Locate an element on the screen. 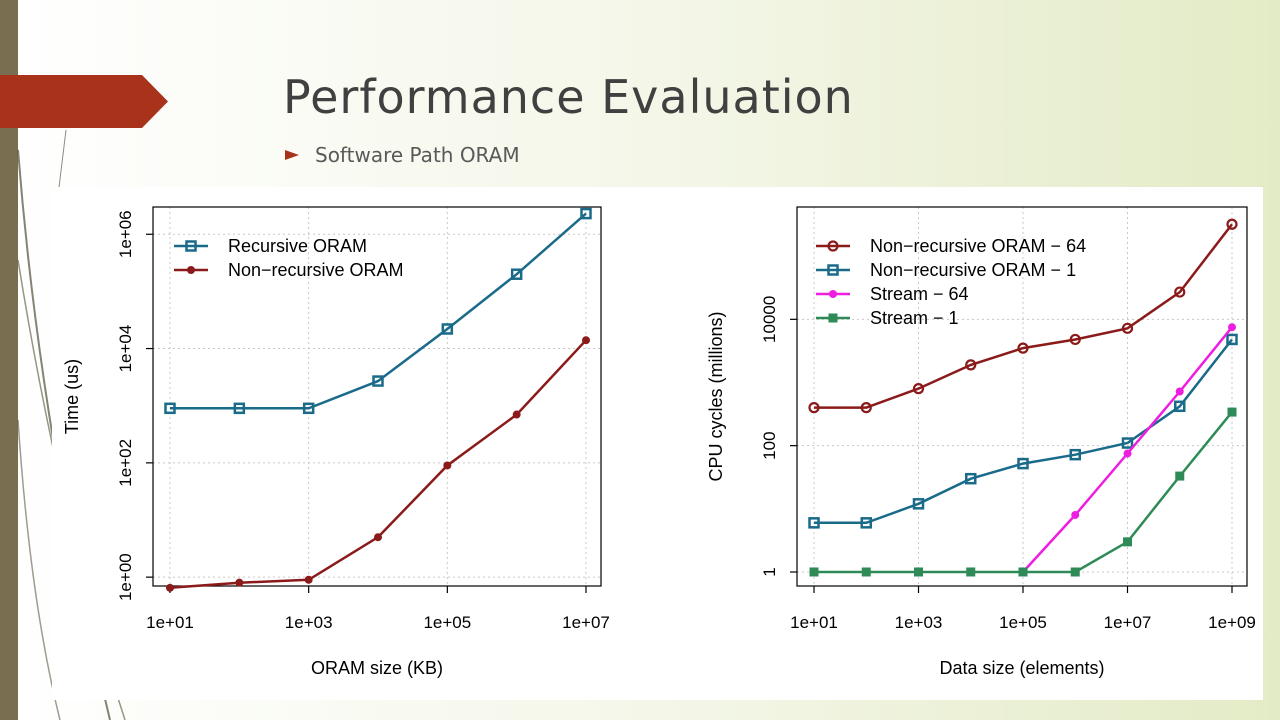 Image resolution: width=1280 pixels, height=720 pixels. y-tick-label: 1 is located at coordinates (769, 571).